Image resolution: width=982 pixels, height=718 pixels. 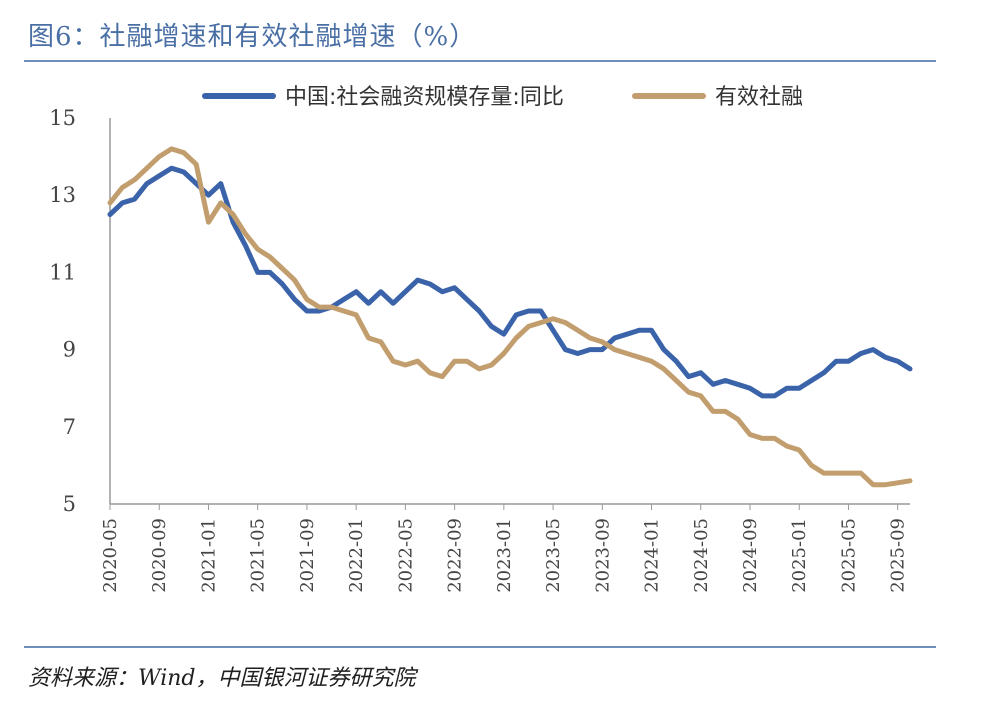 I want to click on x-tick-label: 2020-05, so click(x=110, y=555).